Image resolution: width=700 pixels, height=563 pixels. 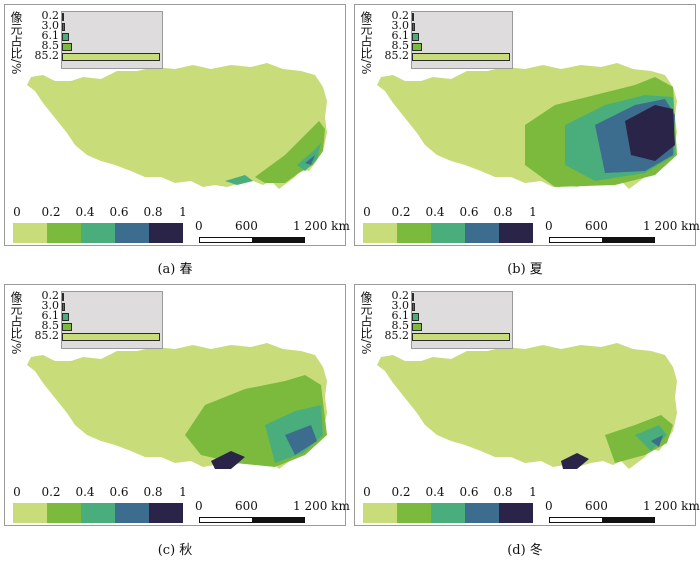 What do you see at coordinates (50, 35) in the screenshot?
I see `inset-tick-label: 6.1` at bounding box center [50, 35].